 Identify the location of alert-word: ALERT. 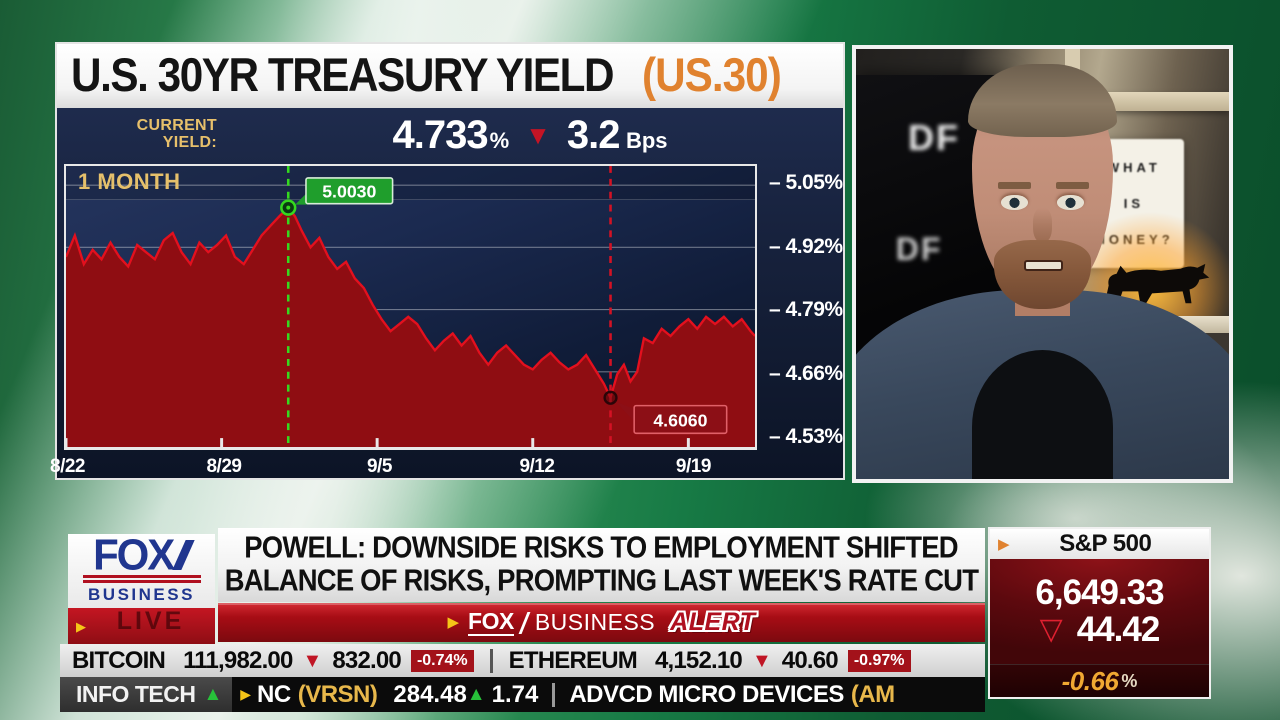
(713, 622).